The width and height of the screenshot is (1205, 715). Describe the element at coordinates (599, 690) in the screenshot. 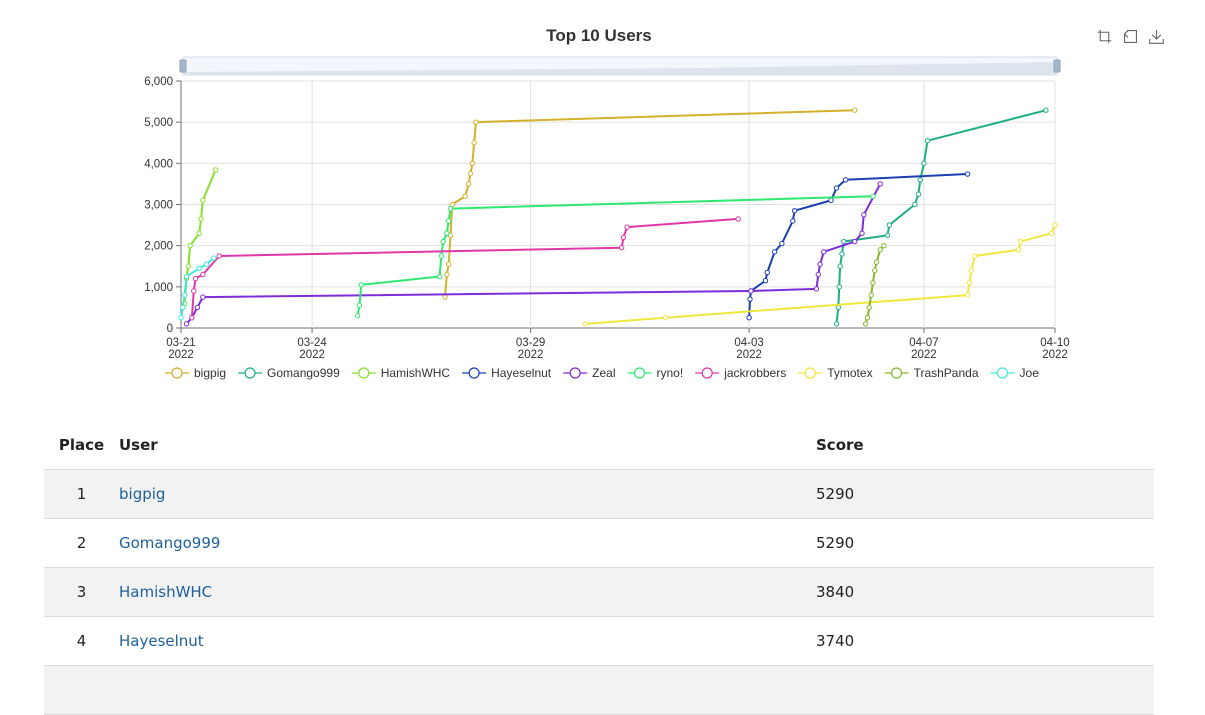

I see `table-row` at that location.